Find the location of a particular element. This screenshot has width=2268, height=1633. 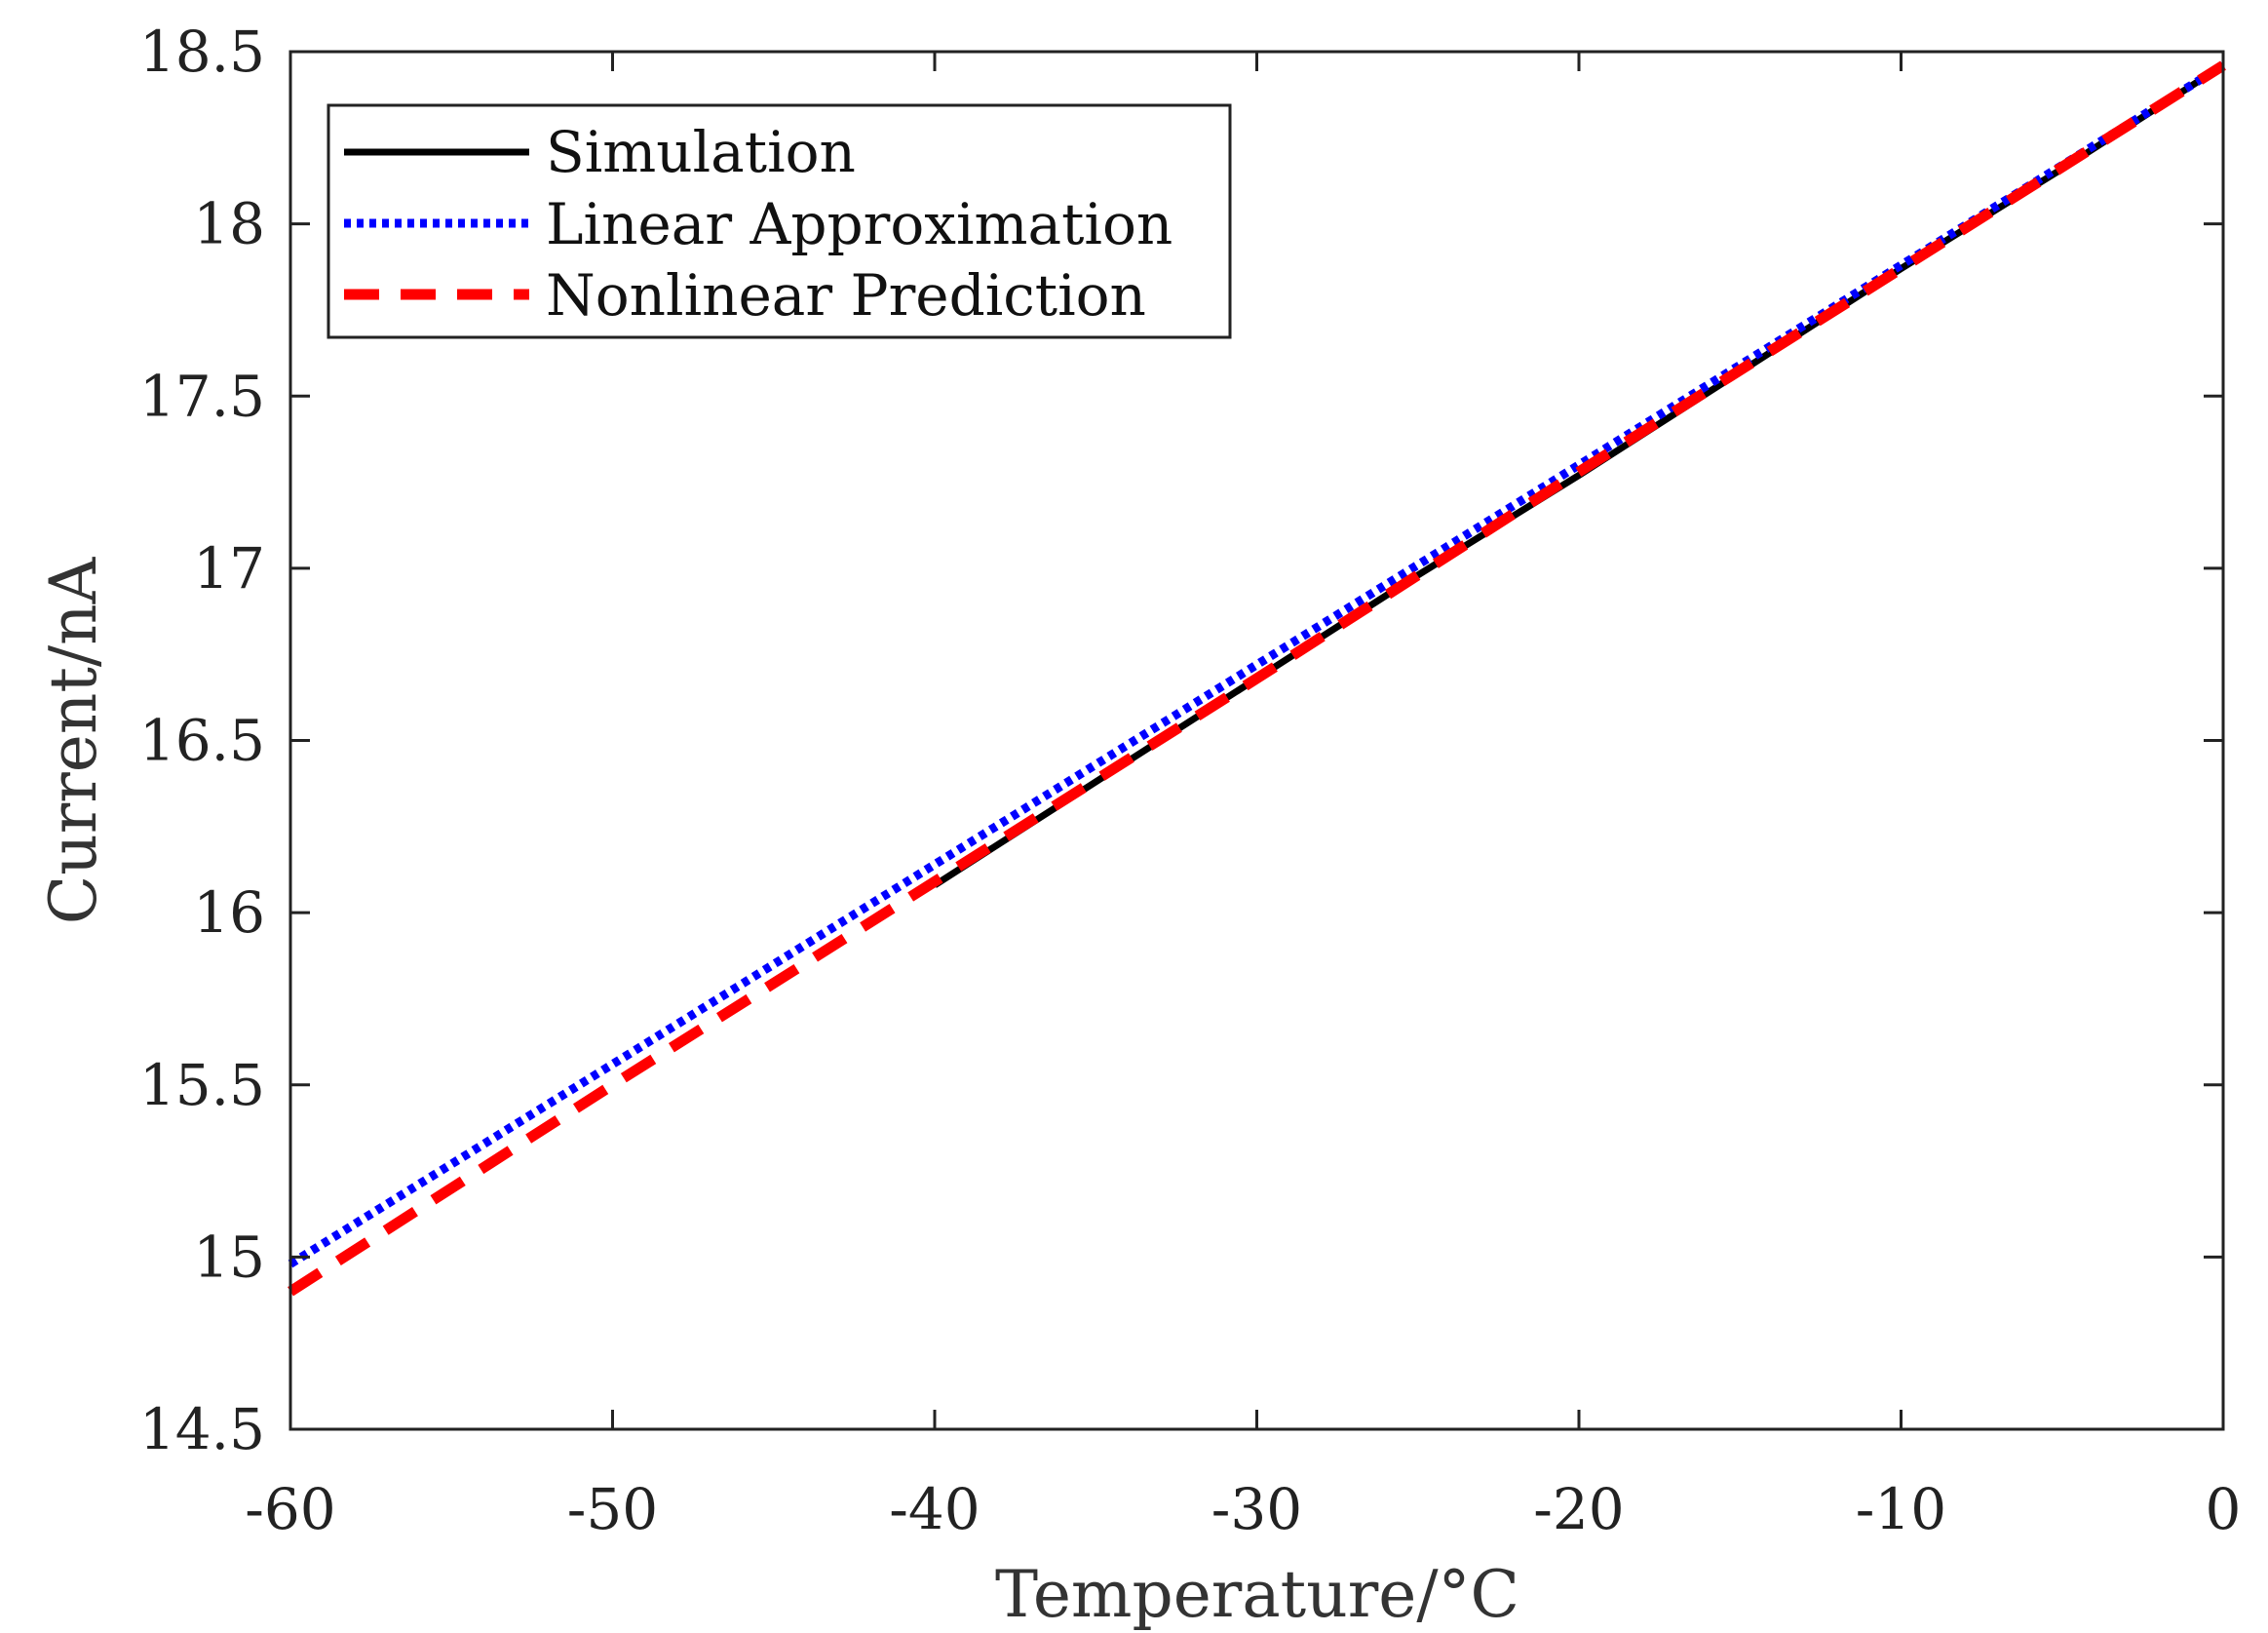

y-tick-label: 18 is located at coordinates (229, 224).